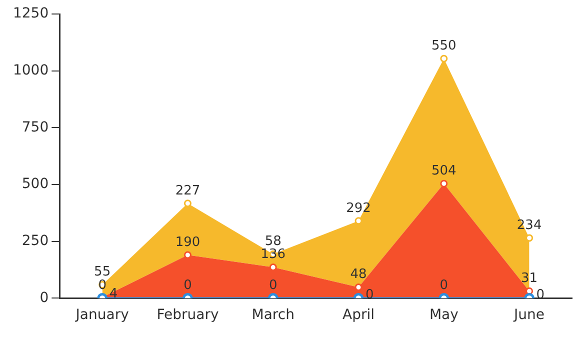  Describe the element at coordinates (102, 272) in the screenshot. I see `data-label: 55` at that location.